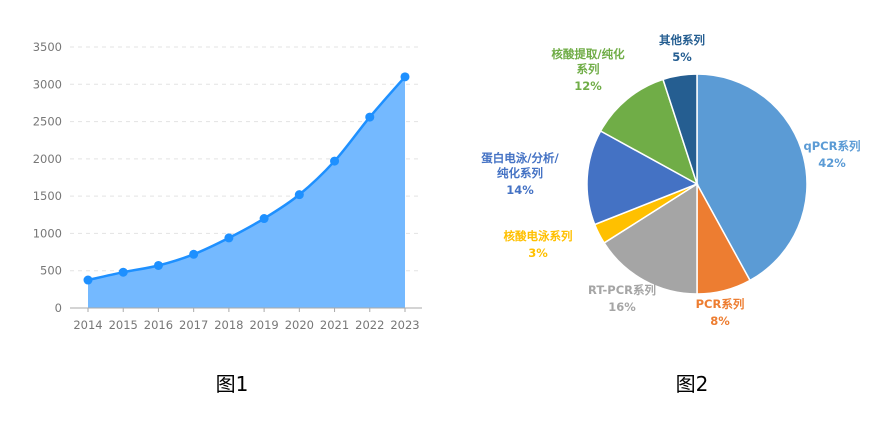  Describe the element at coordinates (47, 233) in the screenshot. I see `y-tick-label: 1000` at that location.